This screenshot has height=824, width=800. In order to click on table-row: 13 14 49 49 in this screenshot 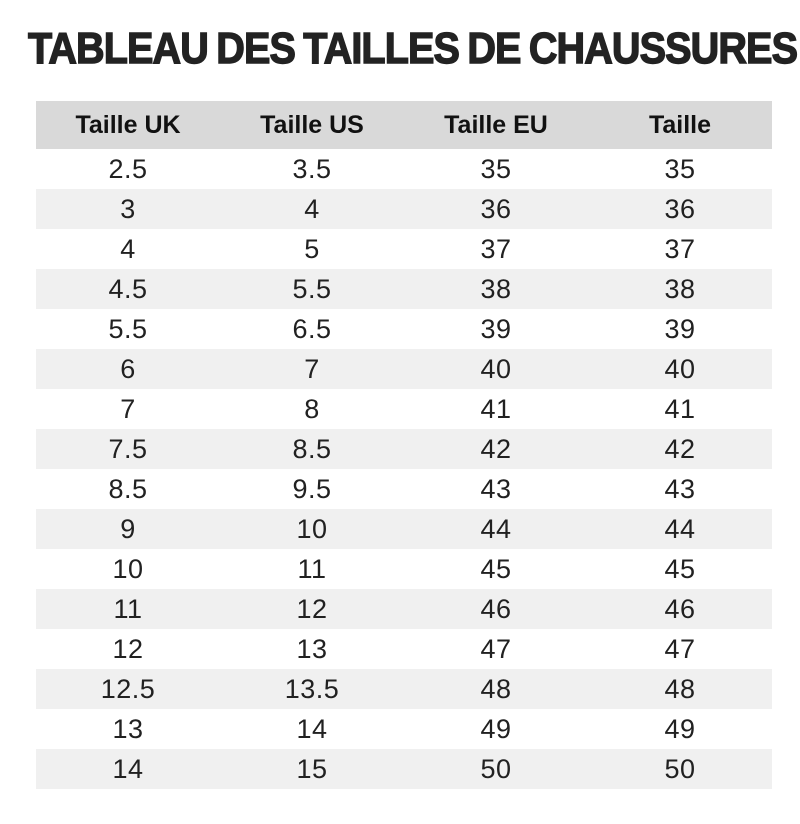, I will do `click(404, 729)`.